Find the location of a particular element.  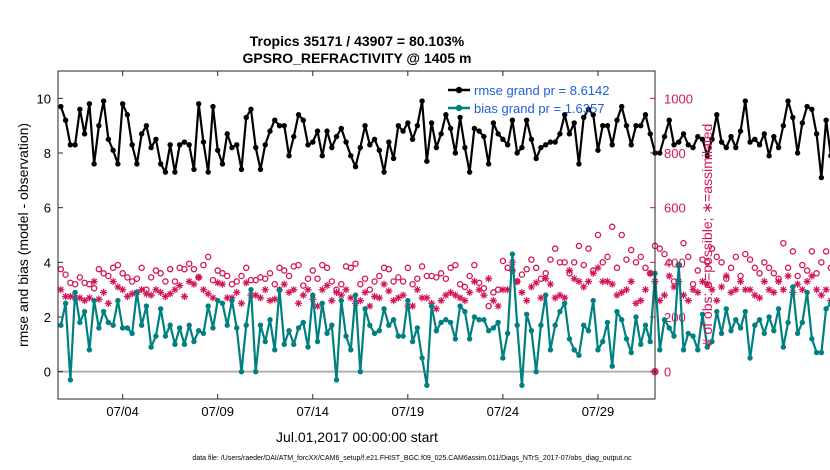

x-tick-label: 07/04 is located at coordinates (122, 411).